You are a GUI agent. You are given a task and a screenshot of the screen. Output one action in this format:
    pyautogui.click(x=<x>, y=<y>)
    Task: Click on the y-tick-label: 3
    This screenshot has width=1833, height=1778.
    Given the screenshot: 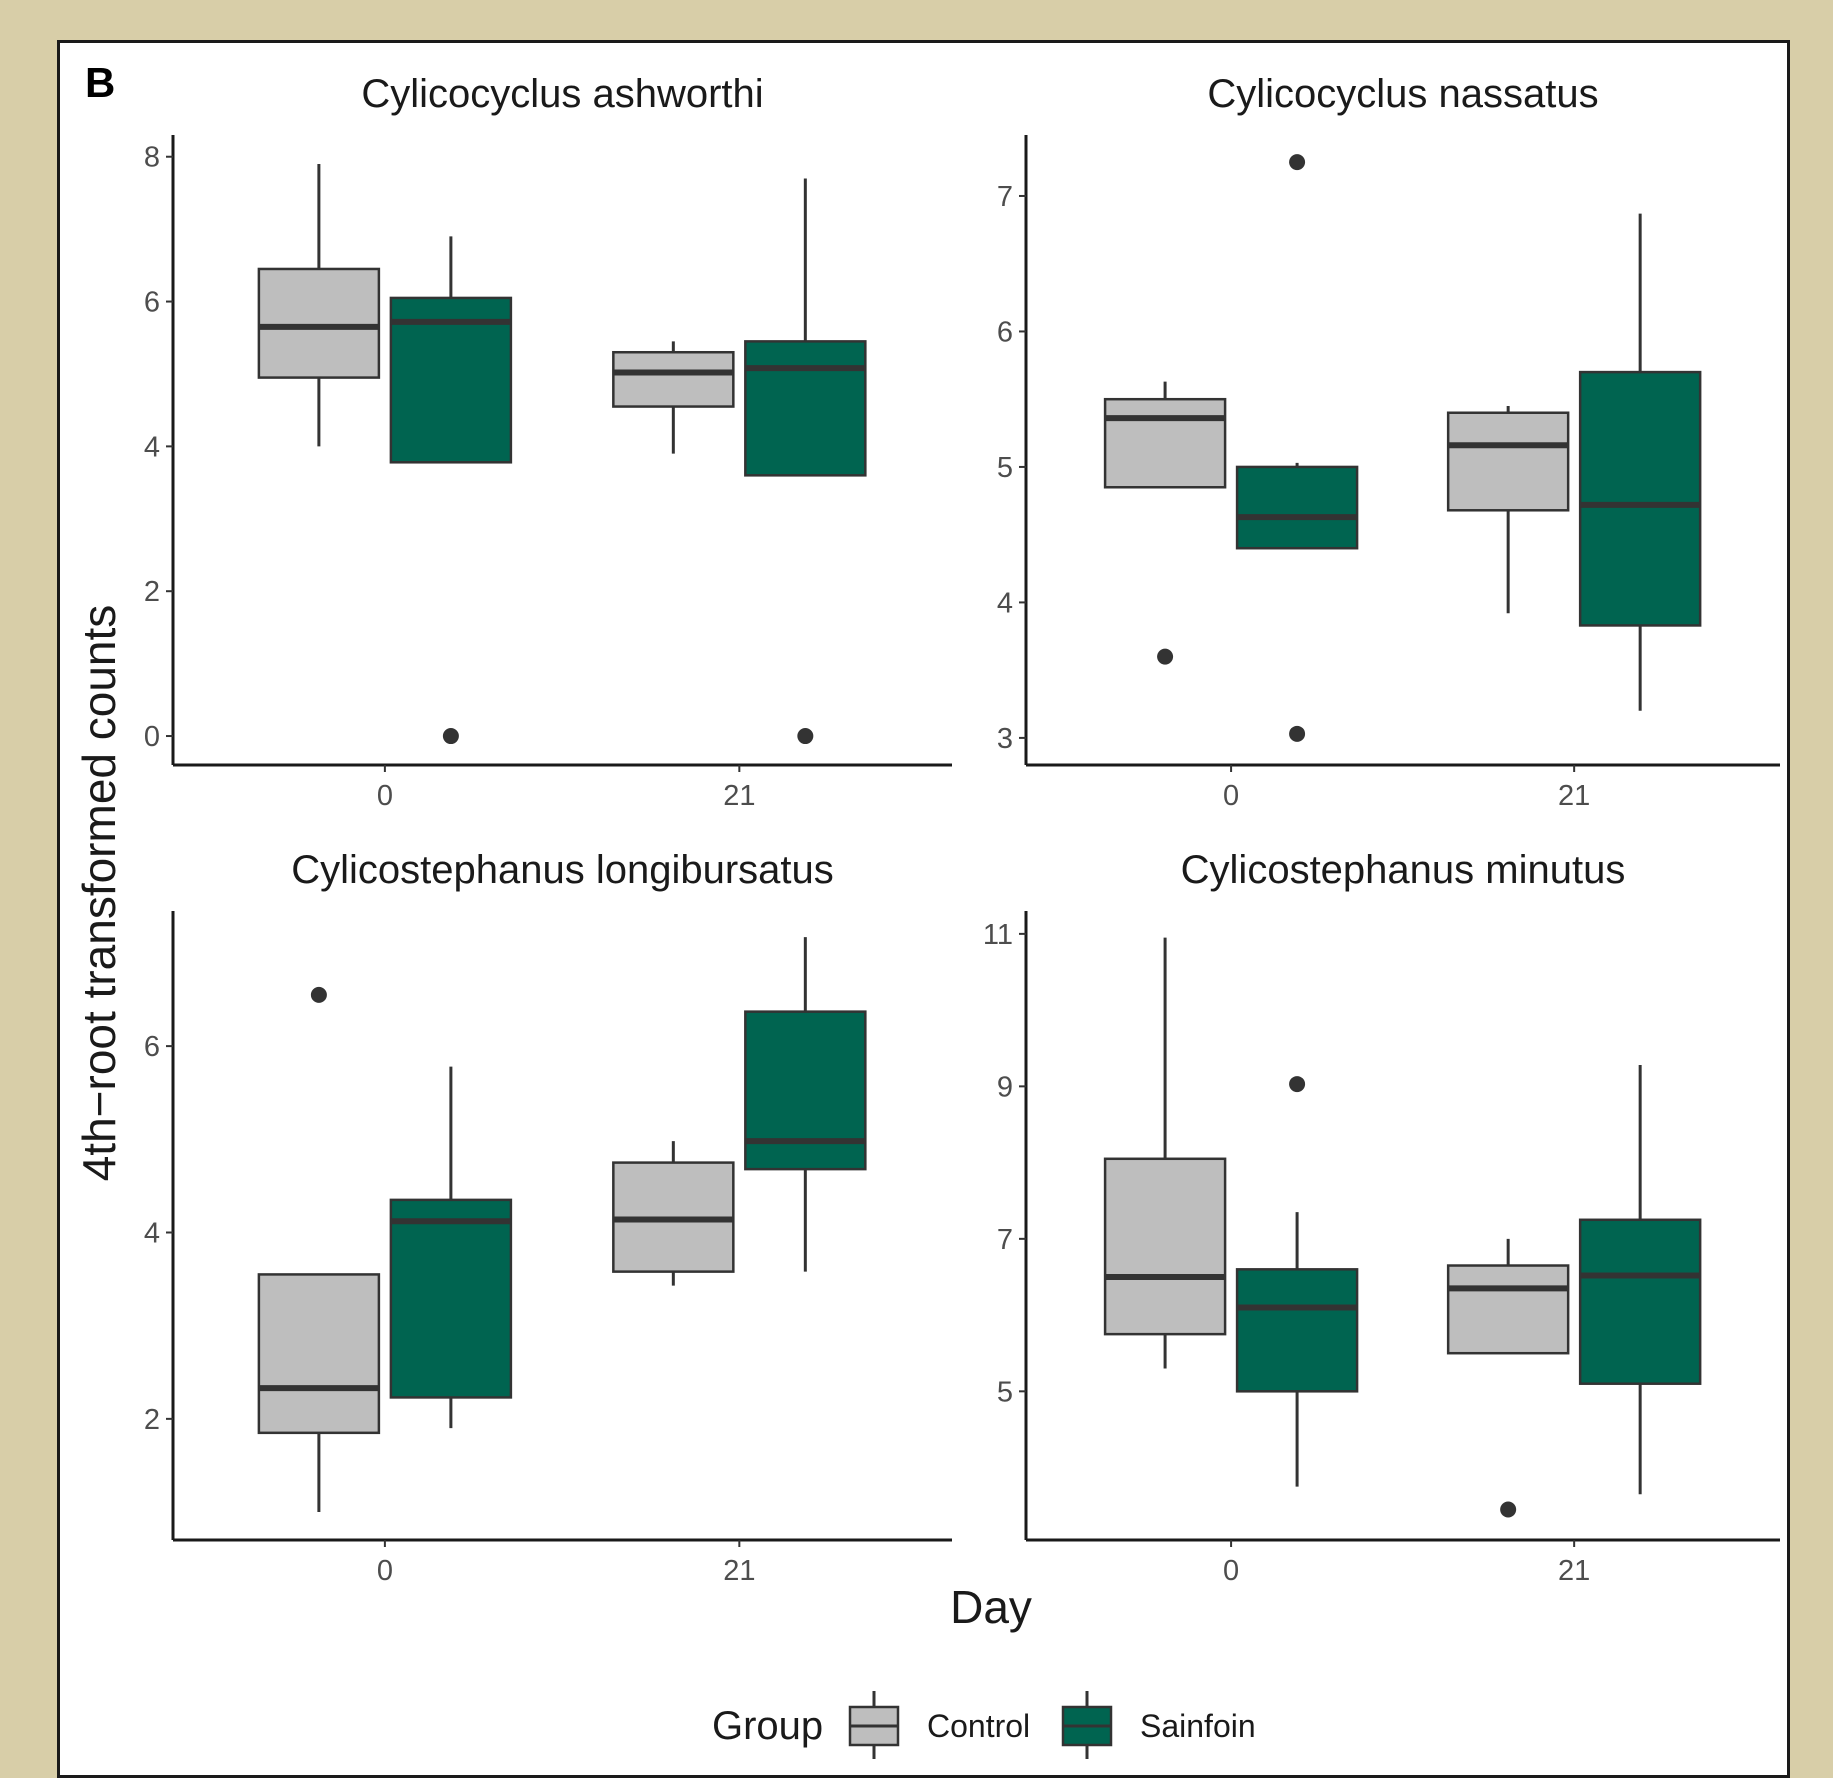 What is the action you would take?
    pyautogui.click(x=1005, y=739)
    